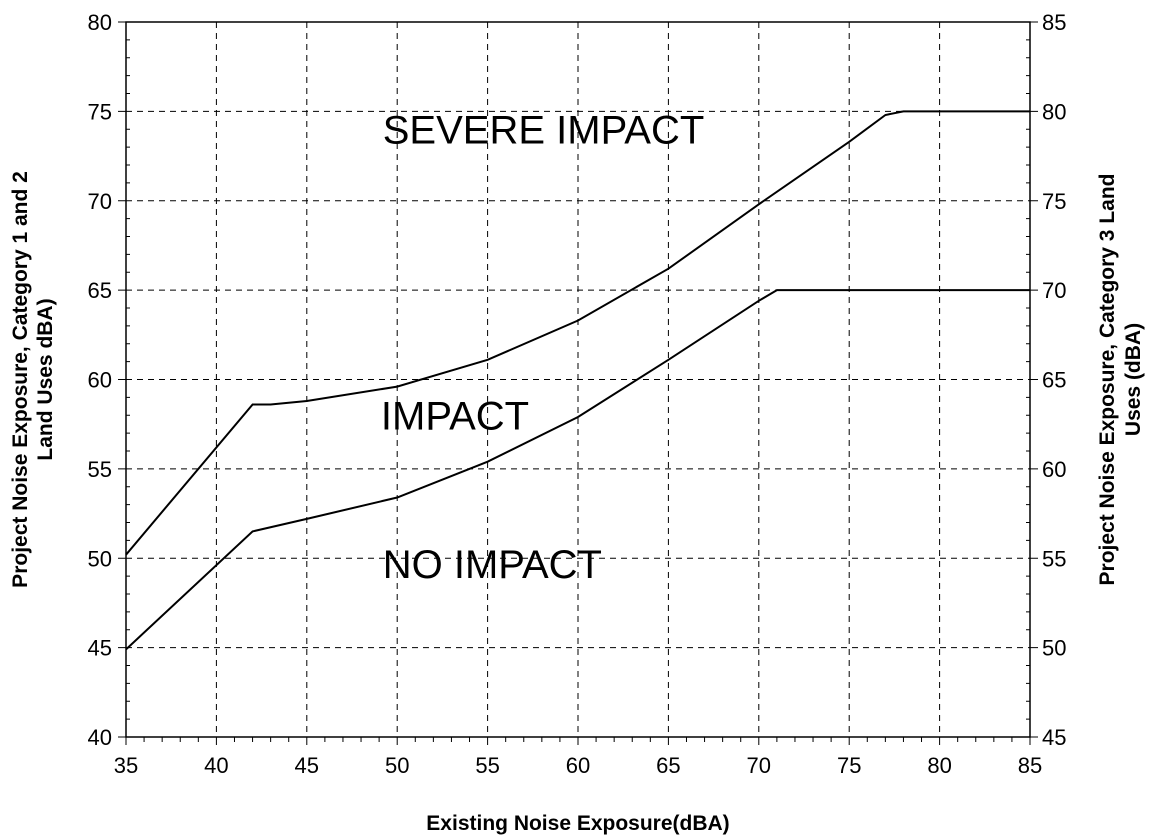 The height and width of the screenshot is (838, 1155). Describe the element at coordinates (20, 379) in the screenshot. I see `y-axis-left-title-line-1: Project Noise Exposure, Category 1 and 2` at that location.